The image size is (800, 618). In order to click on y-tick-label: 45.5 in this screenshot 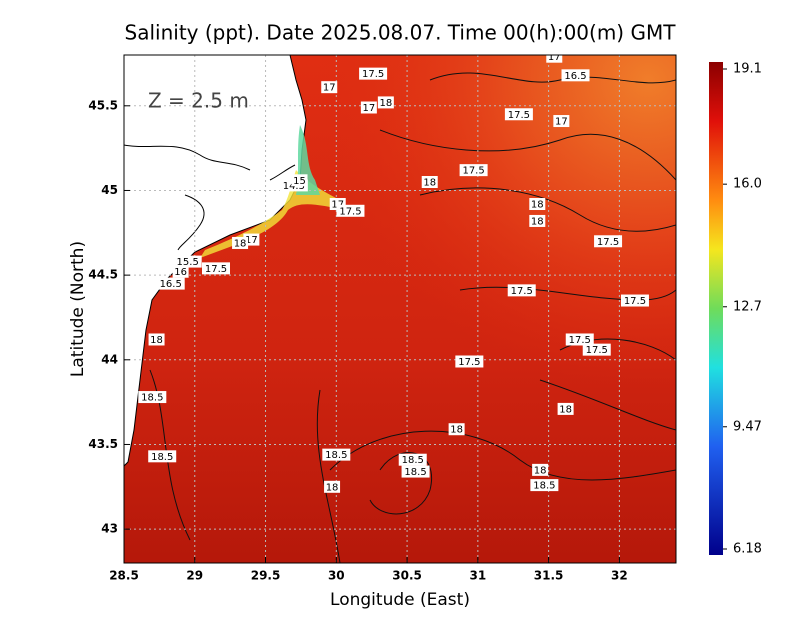, I will do `click(103, 105)`.